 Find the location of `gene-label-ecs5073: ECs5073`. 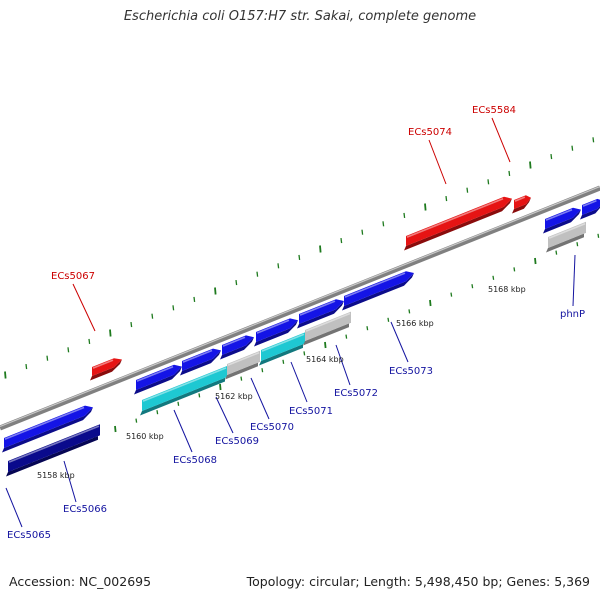

gene-label-ecs5073: ECs5073 is located at coordinates (411, 371).